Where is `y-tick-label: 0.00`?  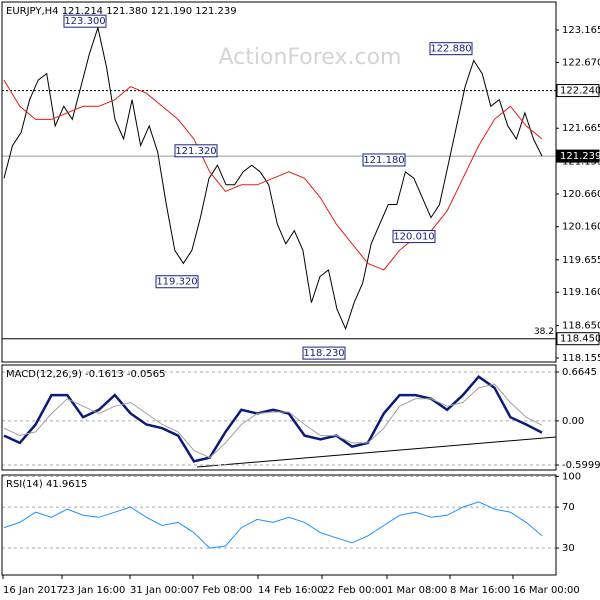 y-tick-label: 0.00 is located at coordinates (573, 421).